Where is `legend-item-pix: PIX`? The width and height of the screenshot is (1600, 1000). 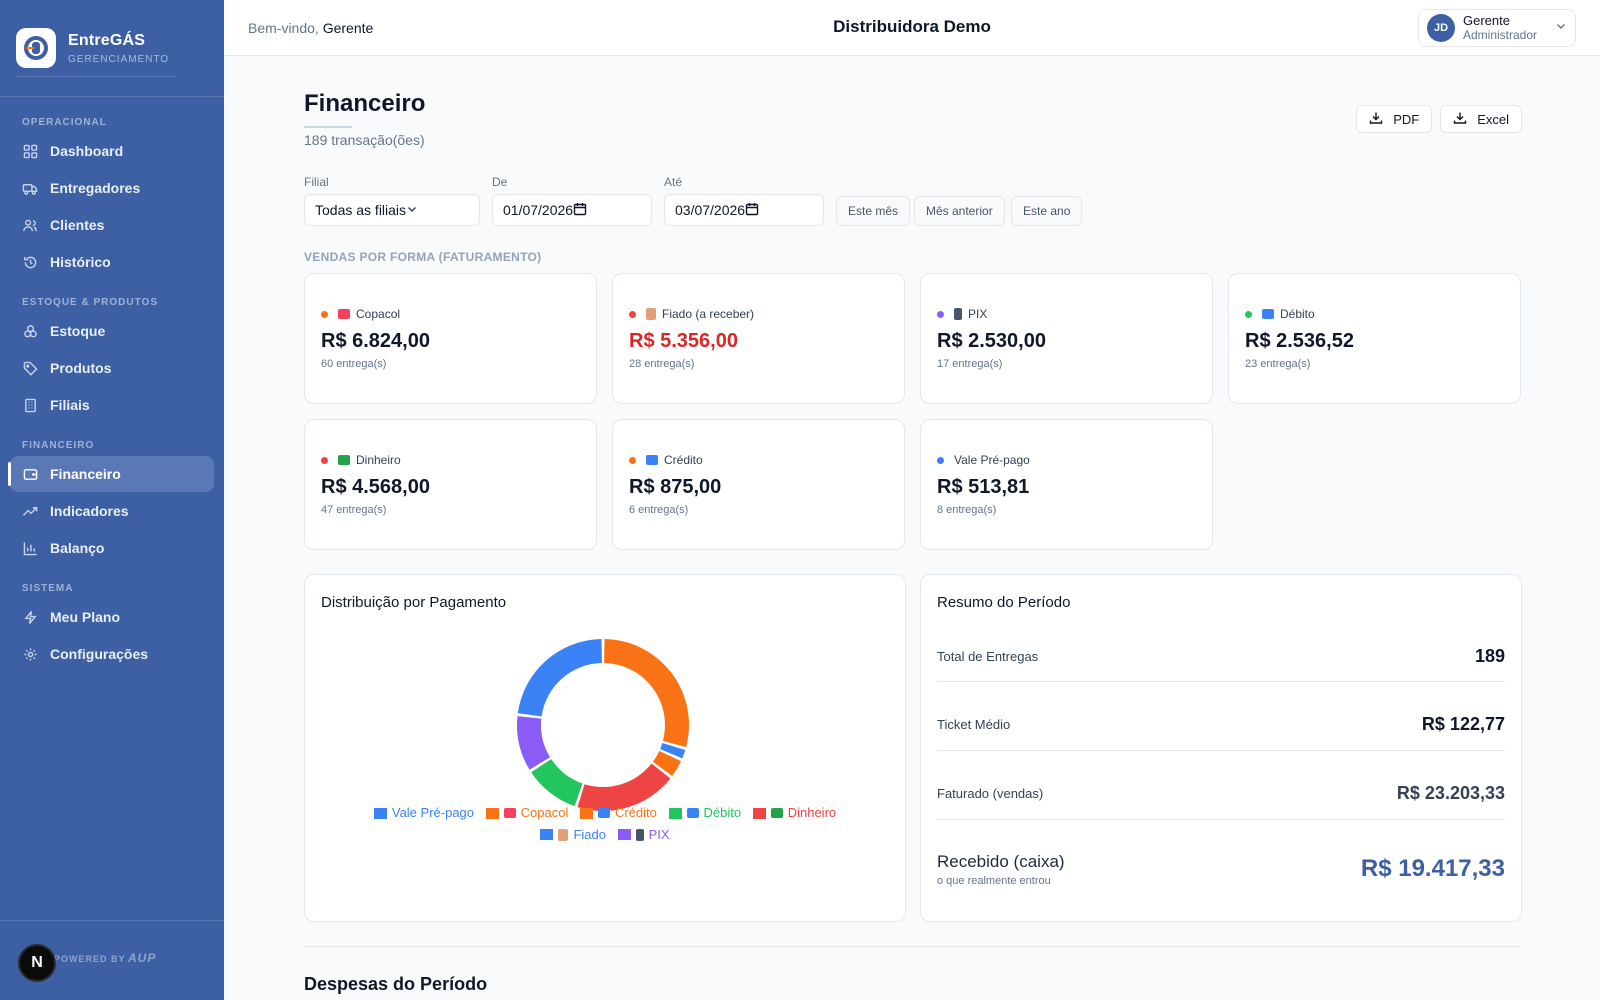
legend-item-pix: PIX is located at coordinates (643, 835).